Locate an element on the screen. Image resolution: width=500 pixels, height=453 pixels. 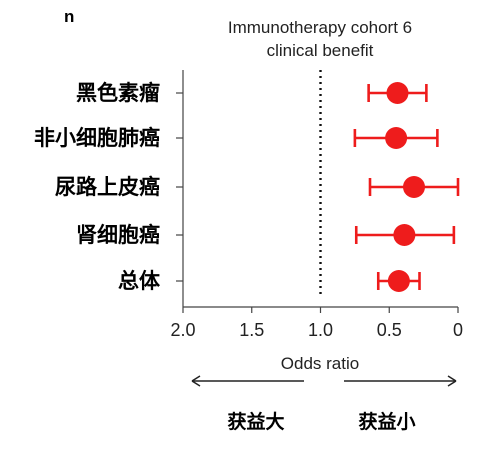
category-label-0: 黑色素瘤 is located at coordinates (118, 93).